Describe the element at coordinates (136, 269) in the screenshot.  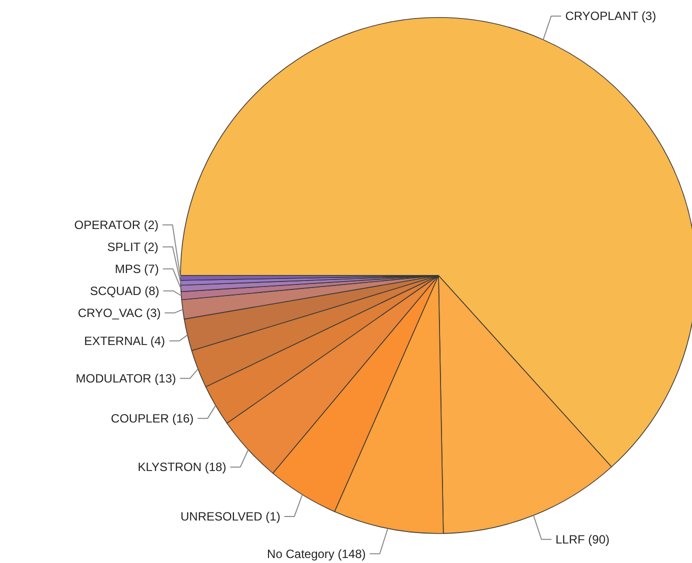
I see `slice-label: MPS (7)` at that location.